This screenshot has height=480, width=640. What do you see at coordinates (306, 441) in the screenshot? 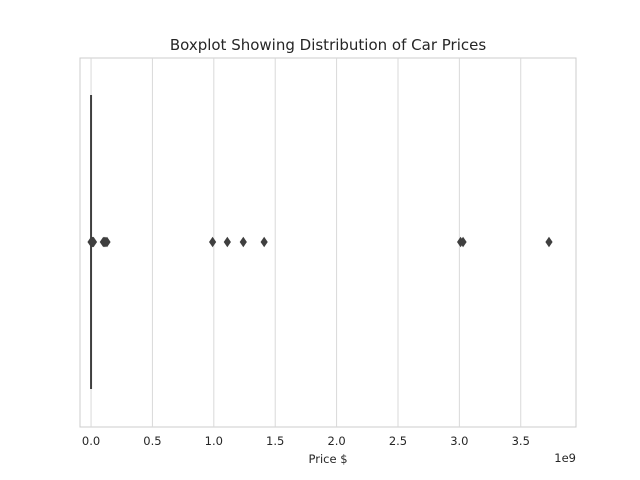
I see `x-tick-labels: 0.0 0.5 1.0 1.5 2.0 2.5 3.0 3.5` at bounding box center [306, 441].